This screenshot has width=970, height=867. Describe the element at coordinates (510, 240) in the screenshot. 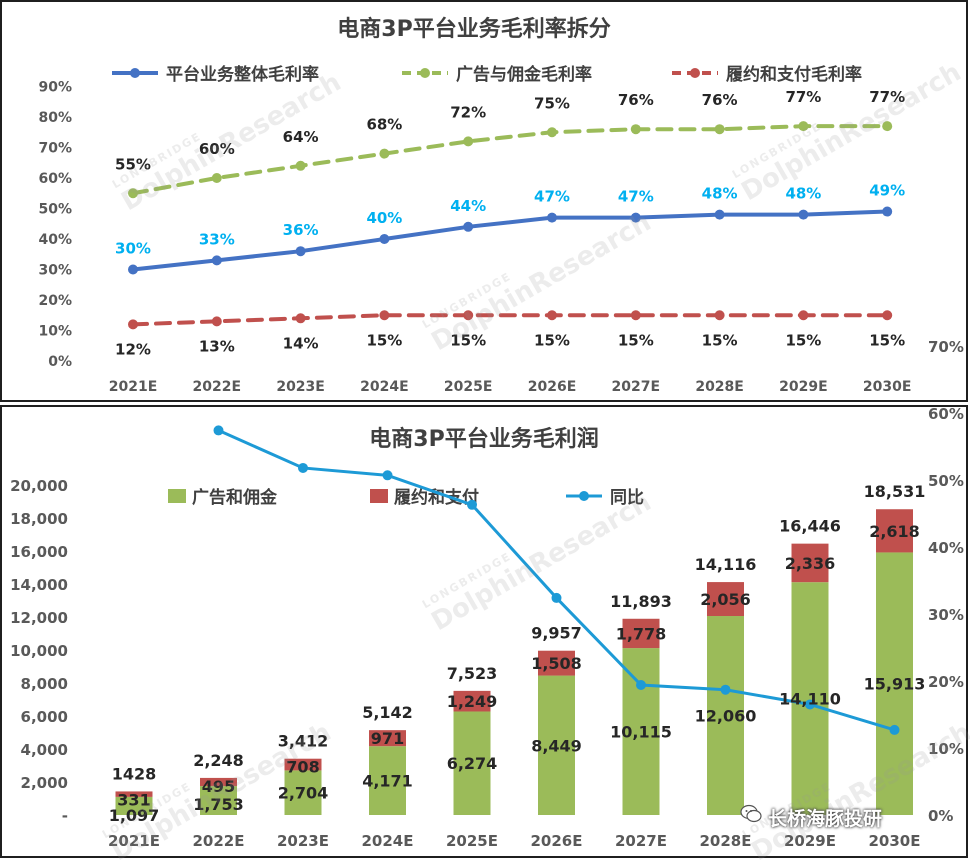

I see `series-line` at that location.